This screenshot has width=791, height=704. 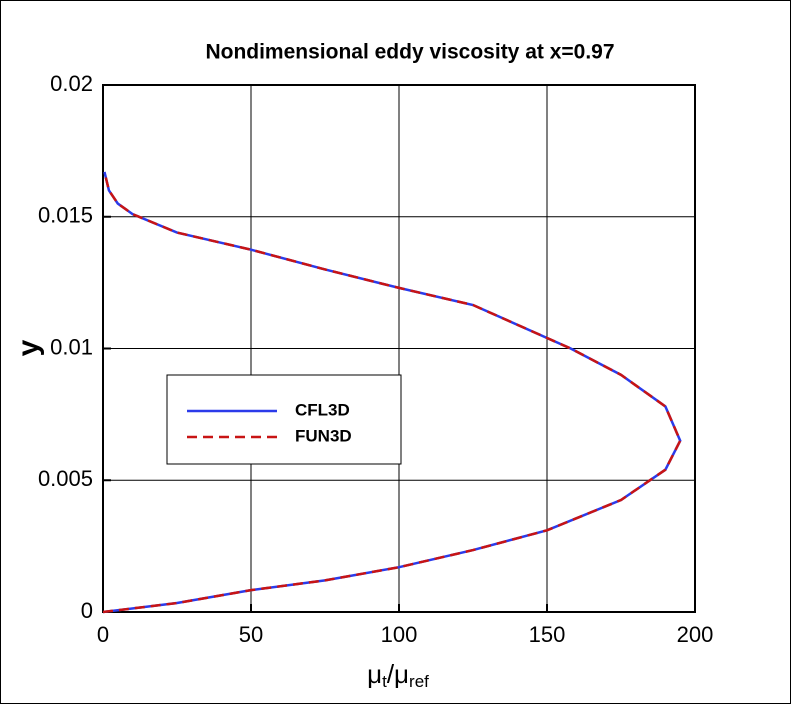 I want to click on legend-label: CFL3D, so click(x=322, y=409).